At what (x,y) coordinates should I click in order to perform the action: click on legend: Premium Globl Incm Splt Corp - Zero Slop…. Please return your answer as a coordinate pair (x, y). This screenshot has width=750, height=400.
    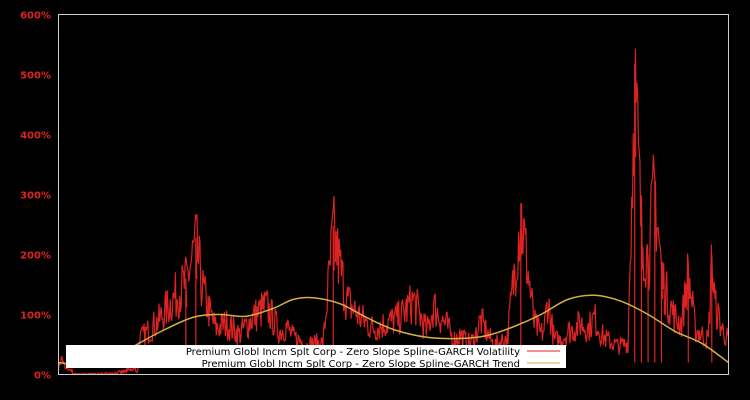
    Looking at the image, I should click on (316, 357).